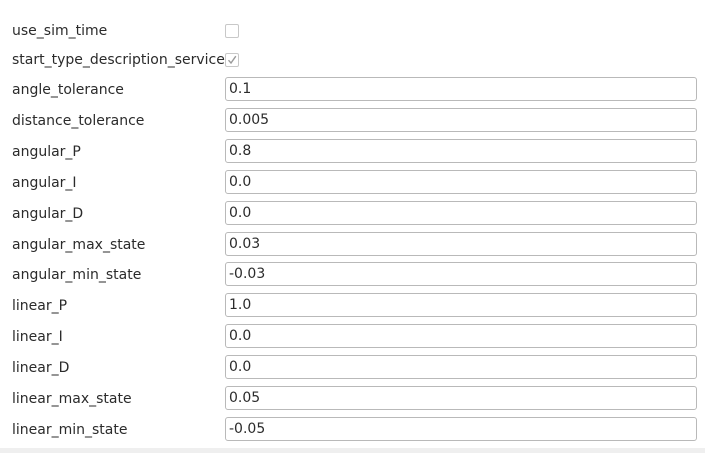  Describe the element at coordinates (352, 31) in the screenshot. I see `param-row-use-sim-time: use_sim_time` at that location.